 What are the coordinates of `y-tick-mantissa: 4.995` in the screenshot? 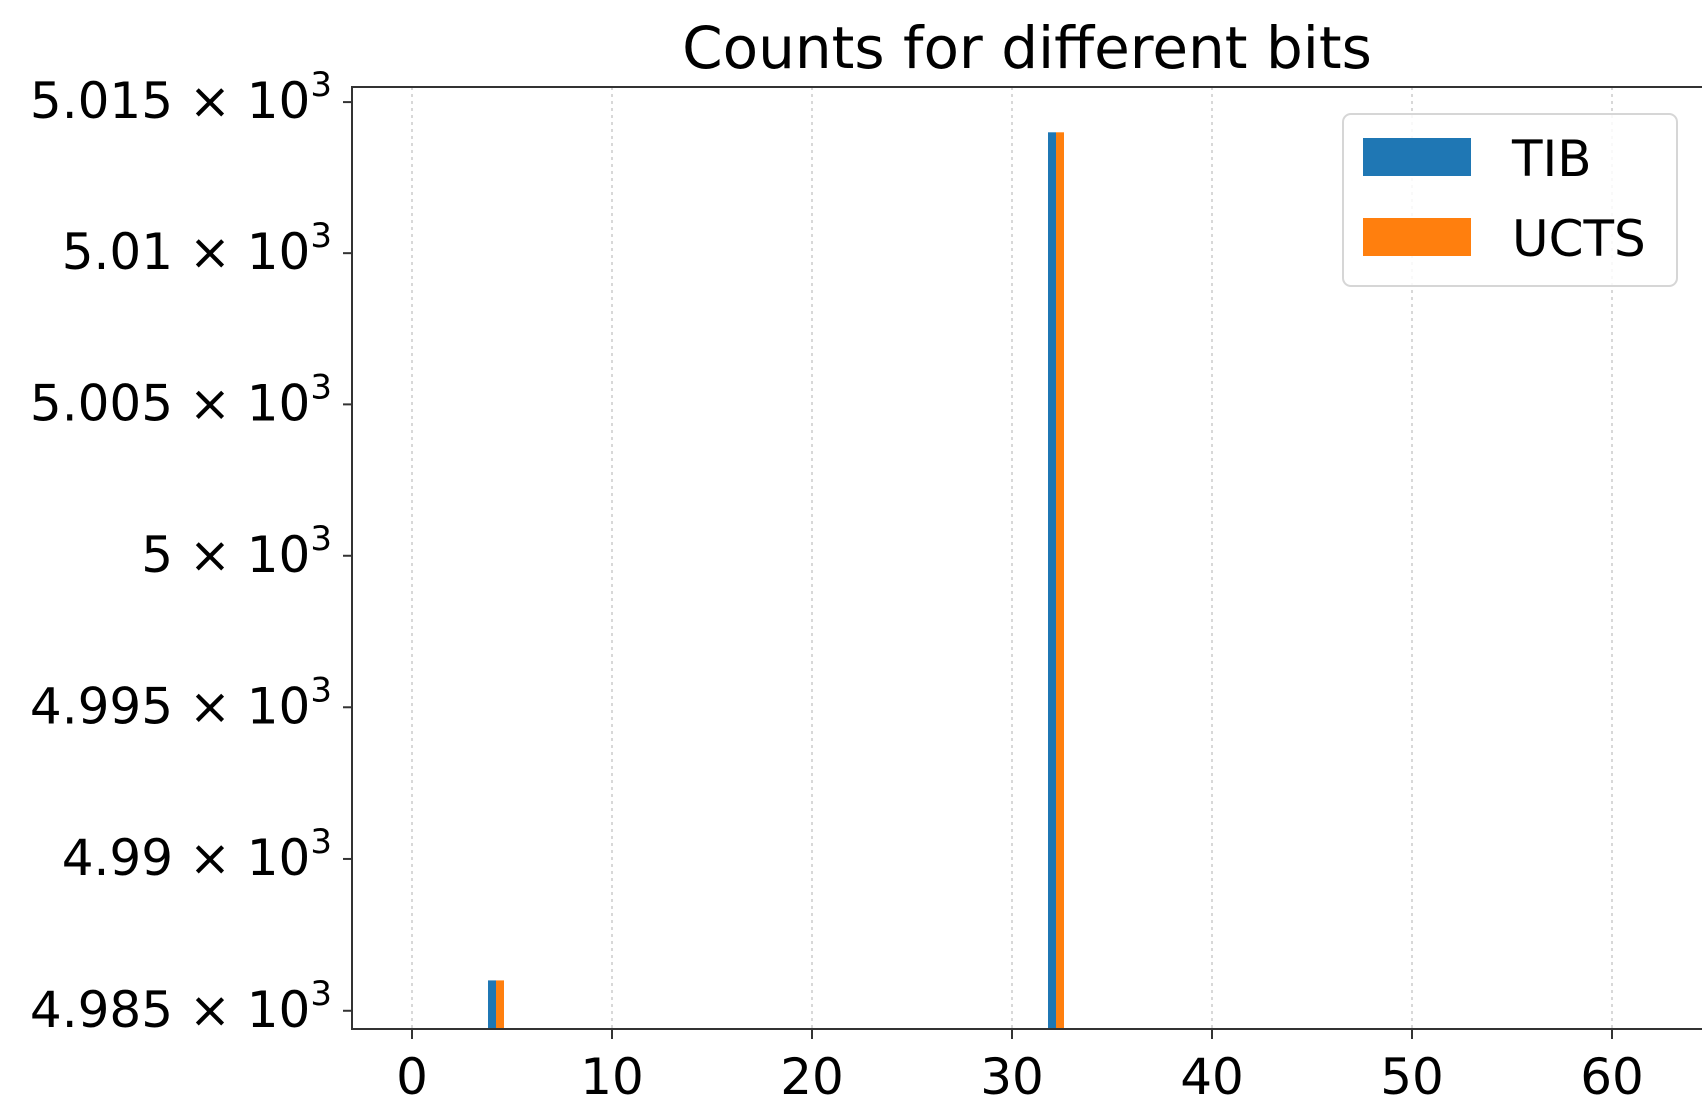 It's located at (101, 706).